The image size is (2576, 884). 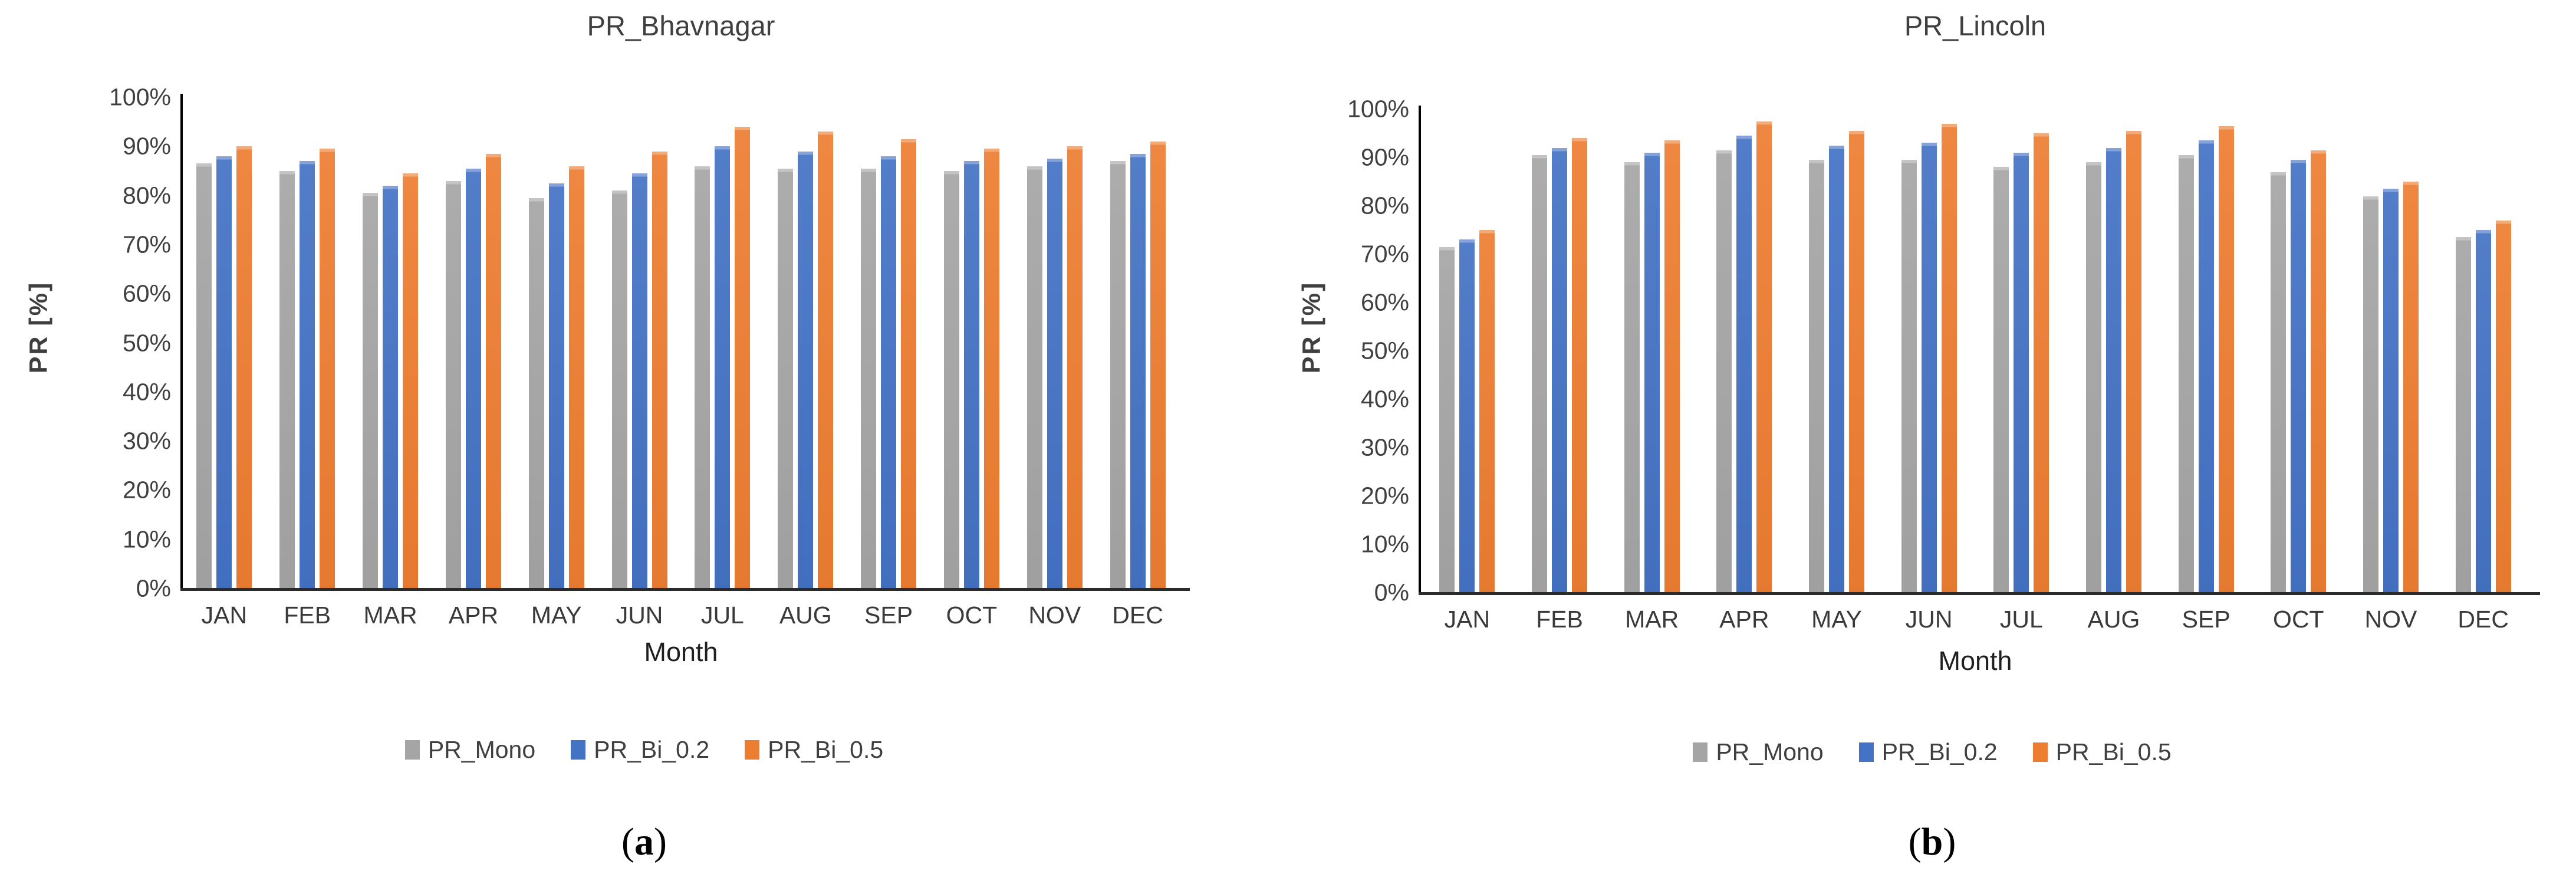 I want to click on y-tick-label: 10%, so click(x=146, y=539).